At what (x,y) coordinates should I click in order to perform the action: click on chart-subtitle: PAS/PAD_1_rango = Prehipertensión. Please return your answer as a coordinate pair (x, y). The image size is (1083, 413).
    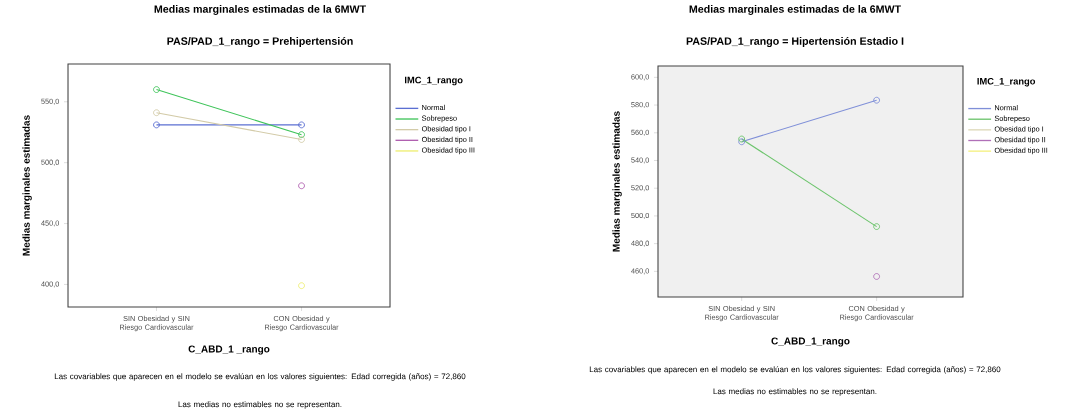
    Looking at the image, I should click on (260, 41).